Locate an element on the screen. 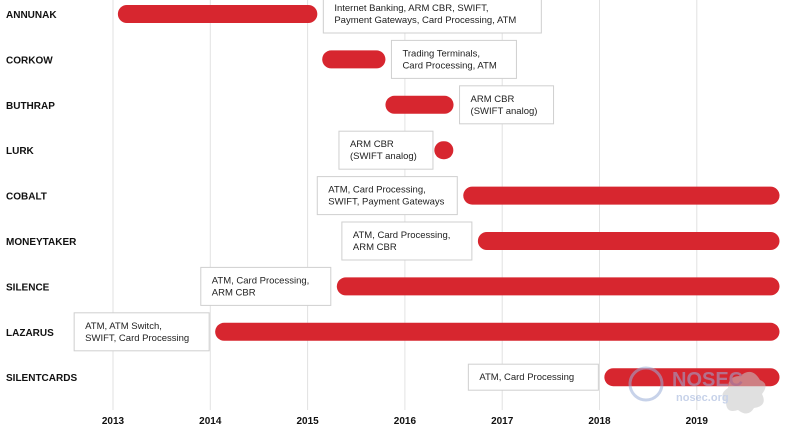 The height and width of the screenshot is (433, 790). group-label: LAZARUS is located at coordinates (30, 333).